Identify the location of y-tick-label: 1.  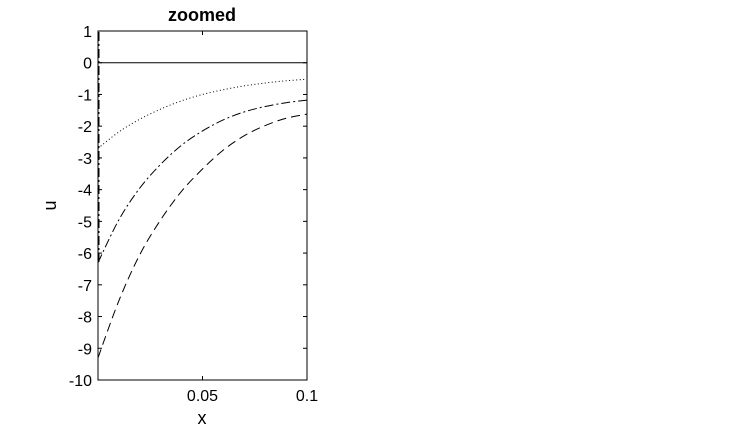
(87, 32).